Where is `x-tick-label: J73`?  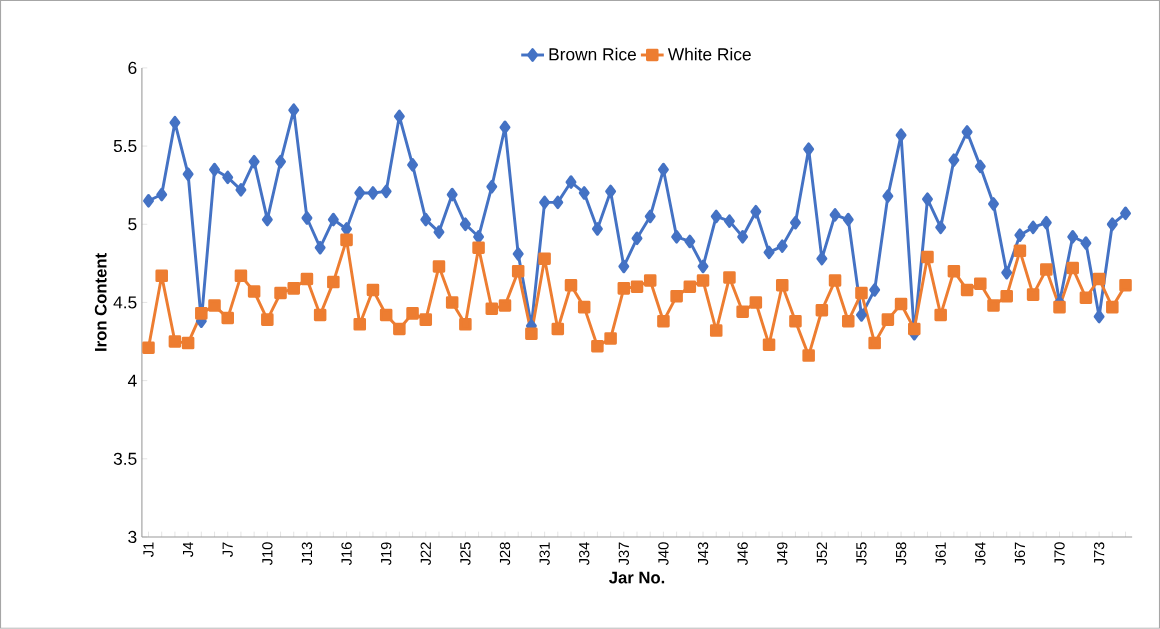 x-tick-label: J73 is located at coordinates (1099, 554).